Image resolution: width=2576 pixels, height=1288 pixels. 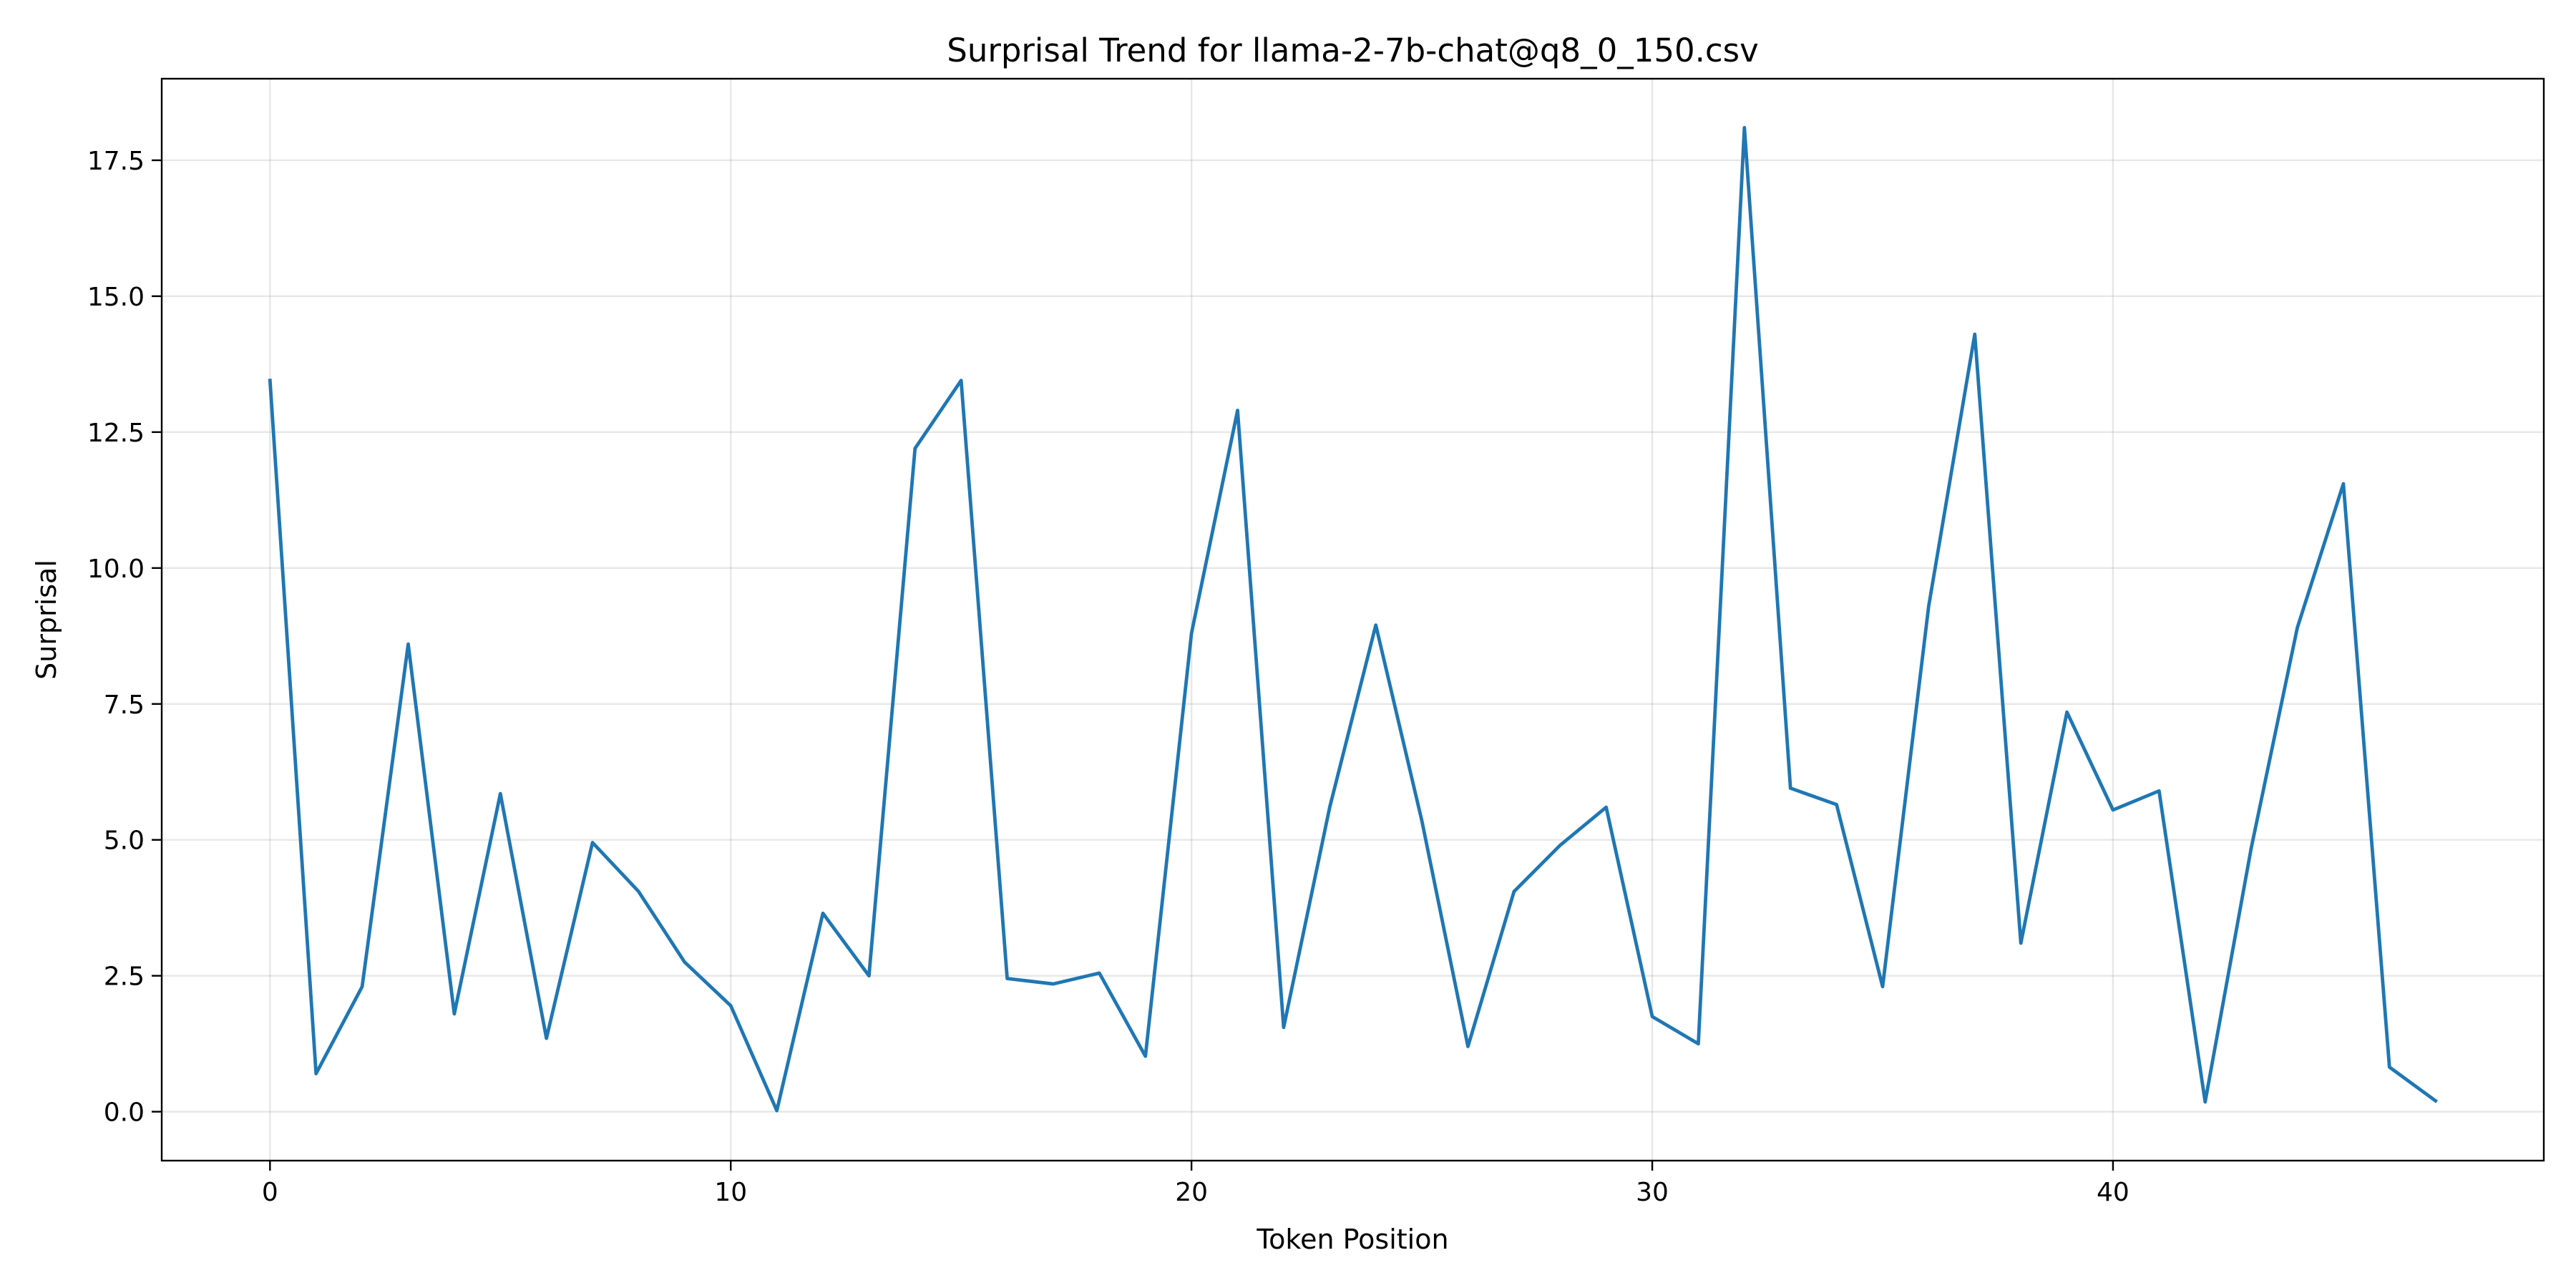 I want to click on x-tick-label: 40, so click(x=2113, y=1192).